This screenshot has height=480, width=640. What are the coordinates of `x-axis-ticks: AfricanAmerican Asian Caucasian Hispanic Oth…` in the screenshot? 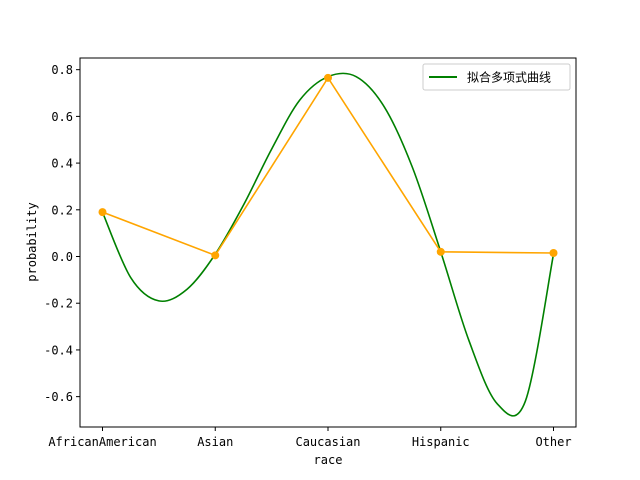 It's located at (310, 438).